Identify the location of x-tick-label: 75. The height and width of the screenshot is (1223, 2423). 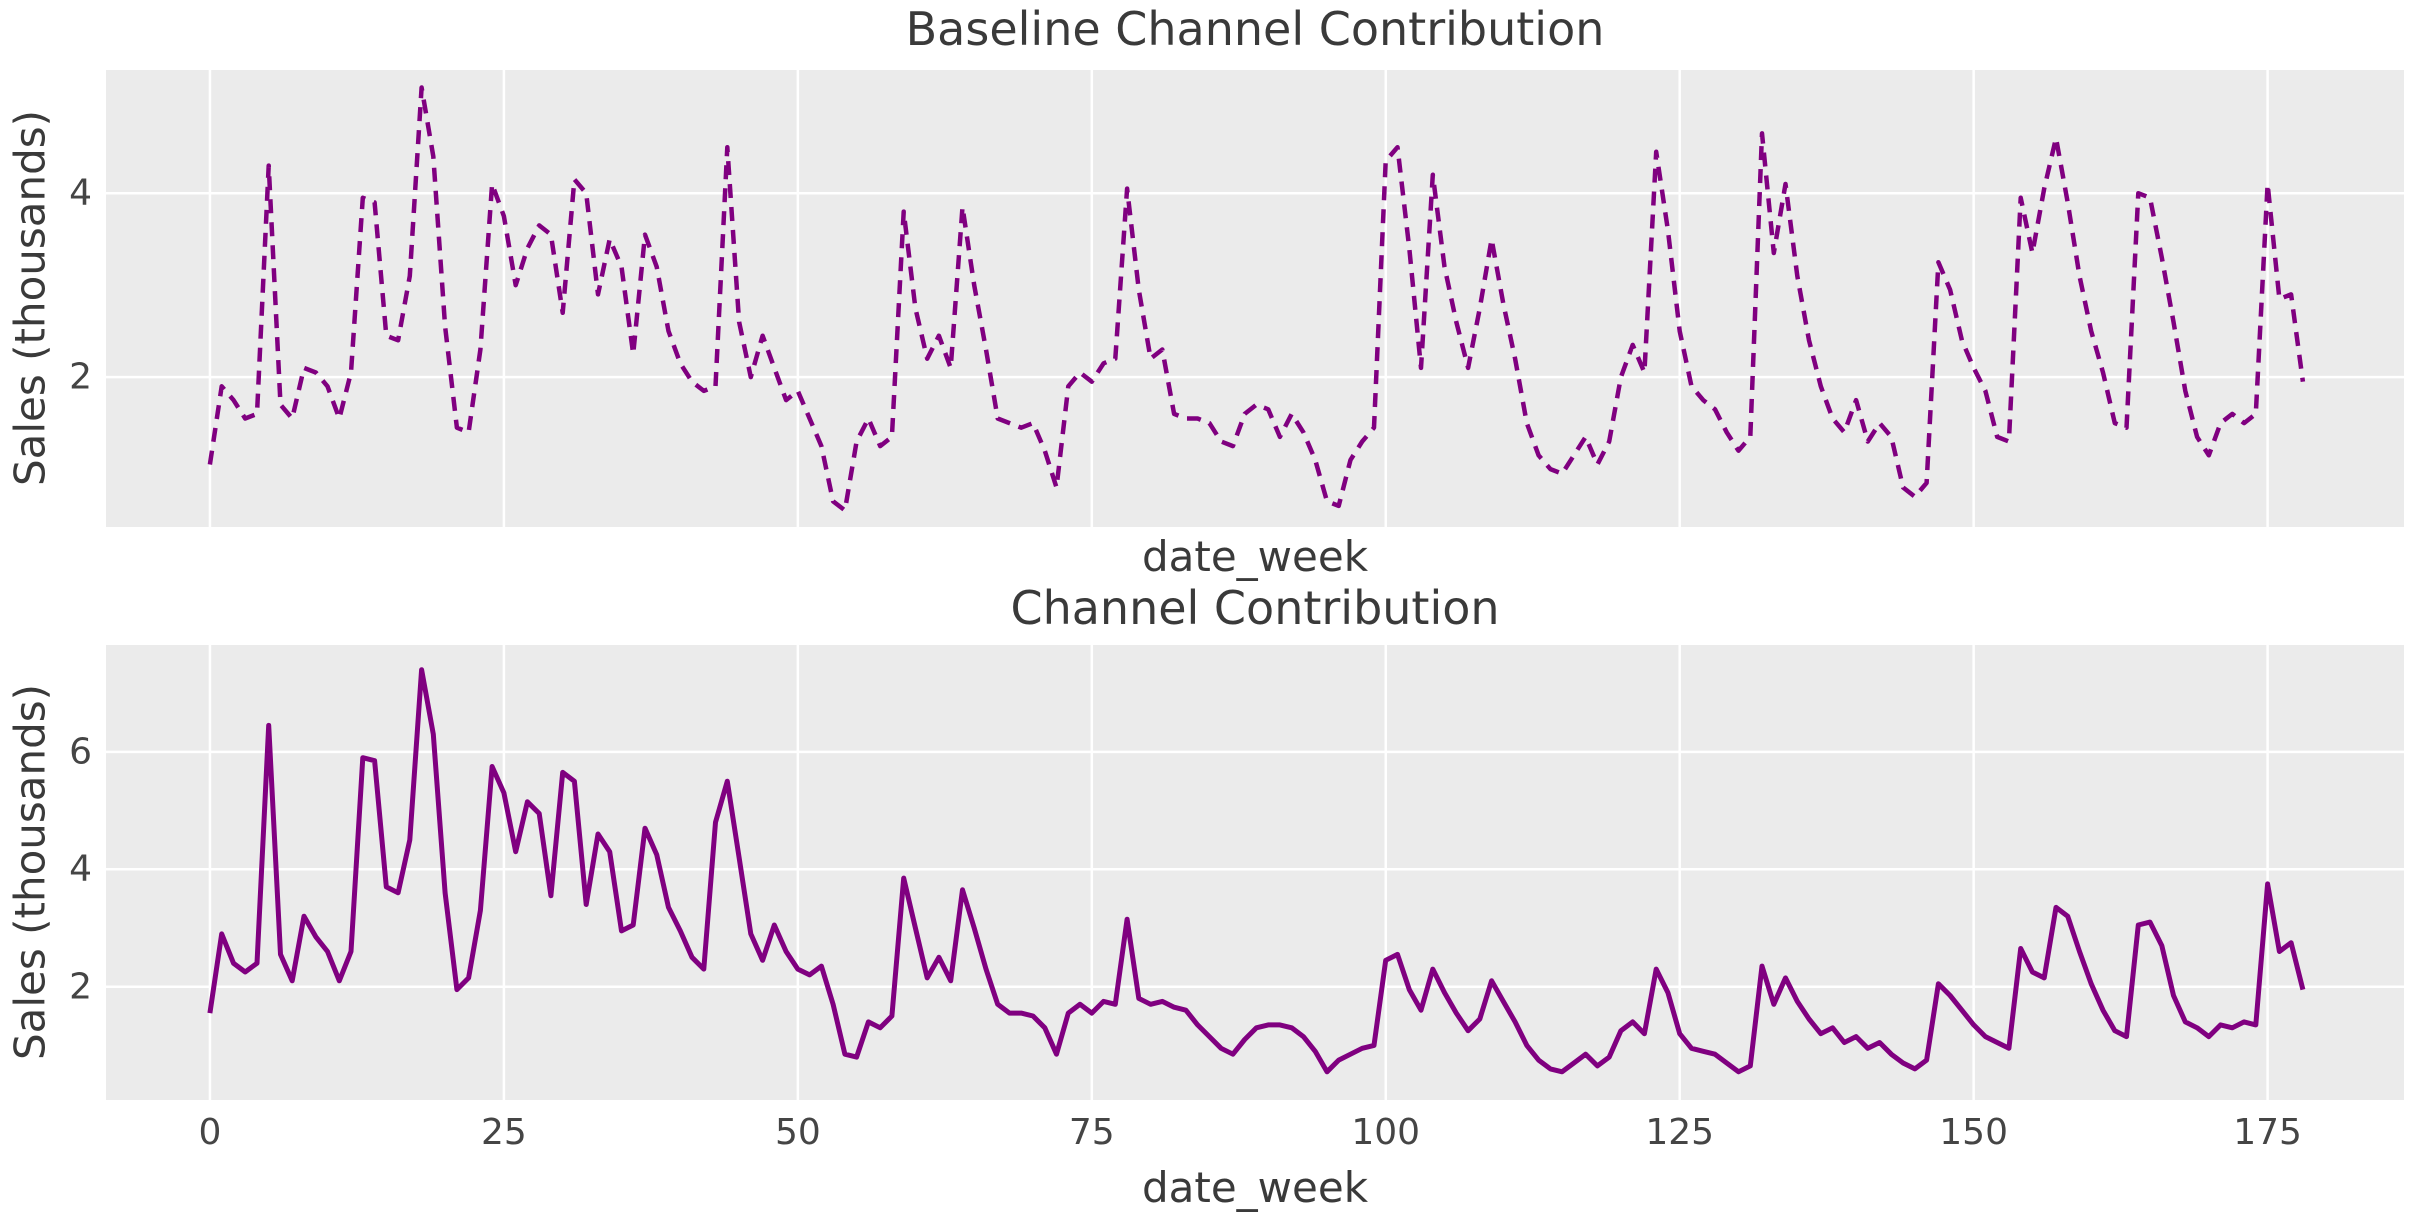
(1091, 1132).